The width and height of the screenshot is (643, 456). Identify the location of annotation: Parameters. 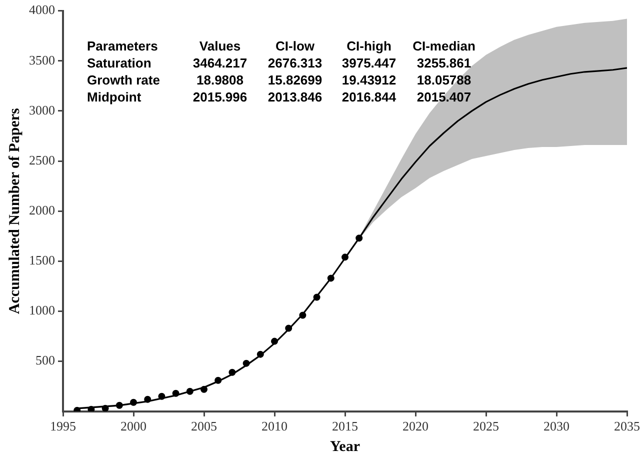
(122, 46).